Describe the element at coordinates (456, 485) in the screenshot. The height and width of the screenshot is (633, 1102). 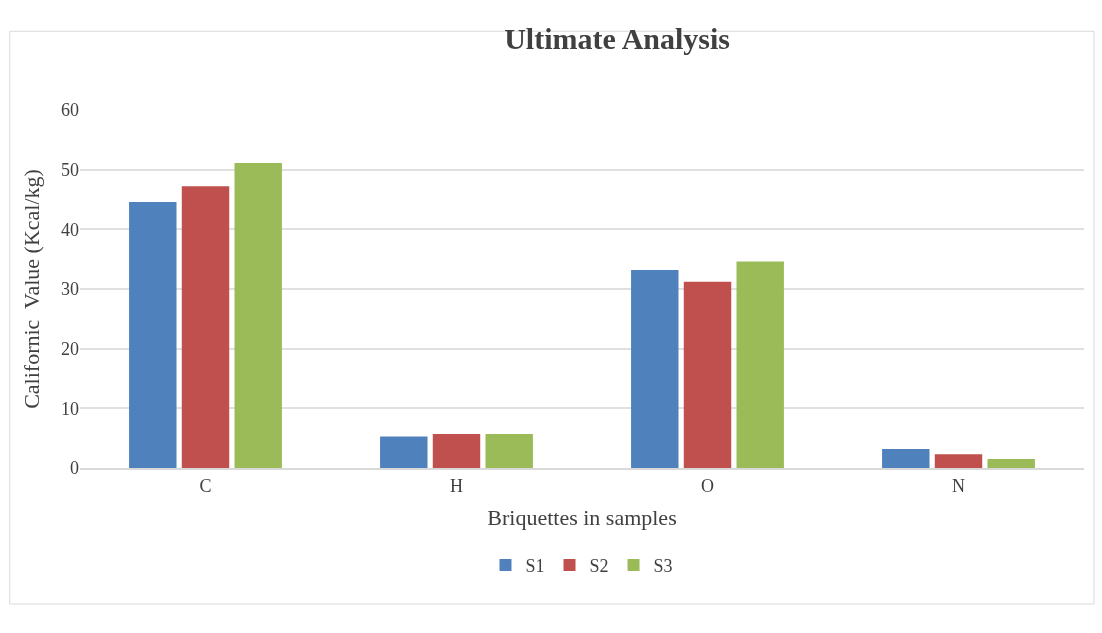
I see `x-tick-label: H` at that location.